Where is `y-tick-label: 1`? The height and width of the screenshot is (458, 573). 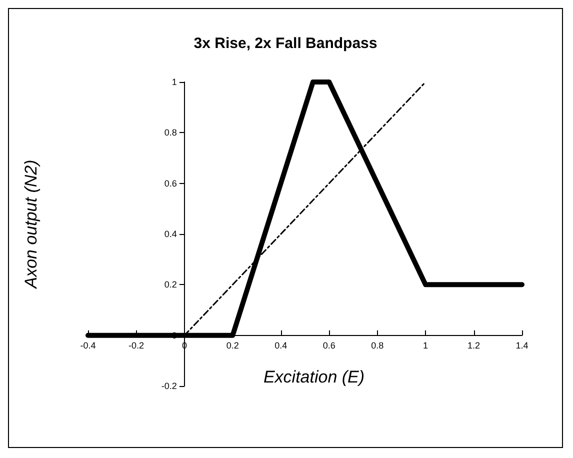 y-tick-label: 1 is located at coordinates (174, 82).